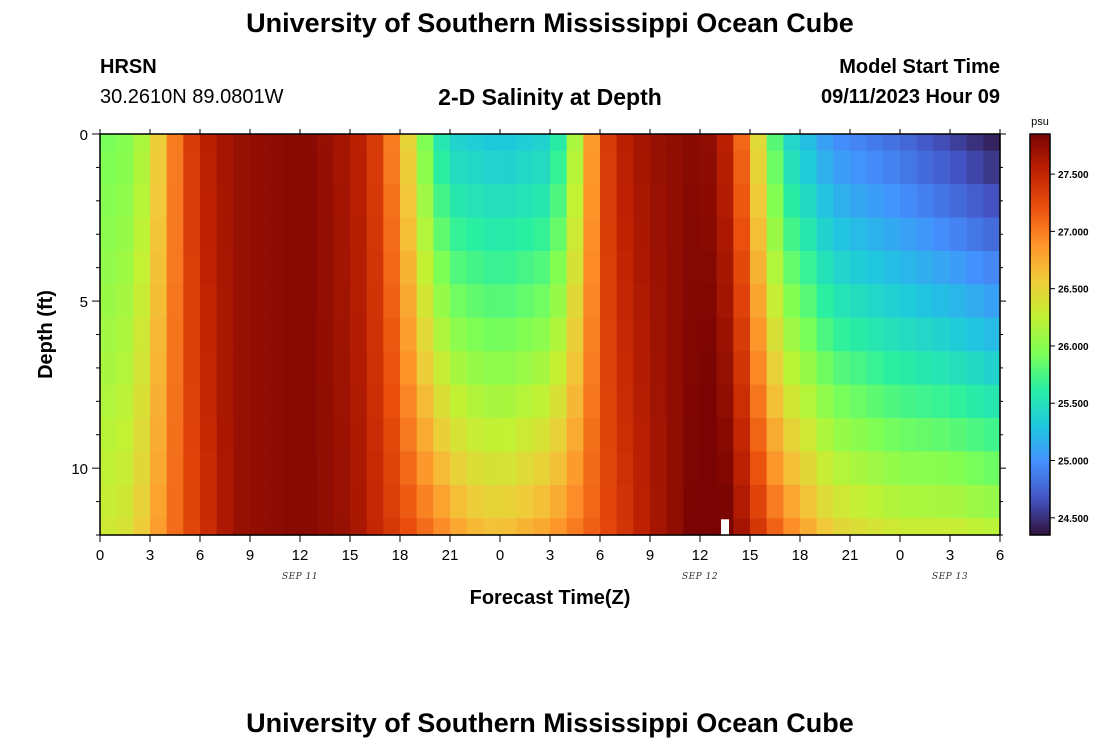 Image resolution: width=1100 pixels, height=750 pixels. I want to click on x-tick-label: 6, so click(1000, 555).